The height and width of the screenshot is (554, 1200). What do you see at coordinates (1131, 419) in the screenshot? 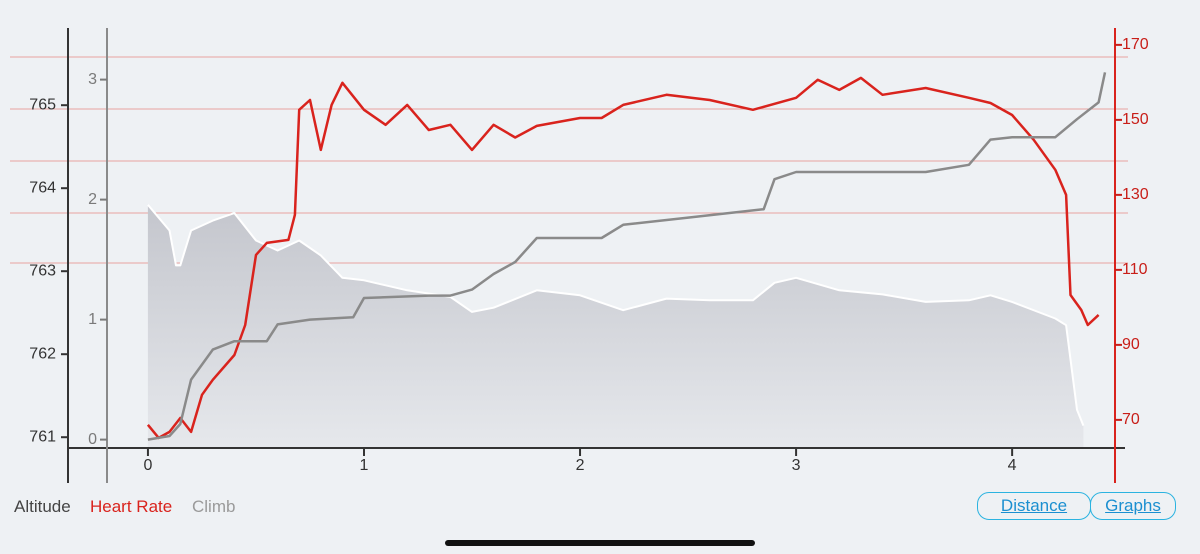
I see `y-tick-label: 70` at bounding box center [1131, 419].